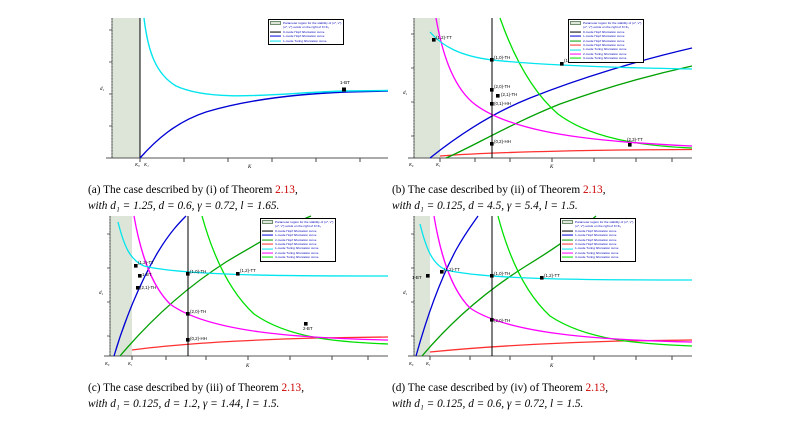  Describe the element at coordinates (250, 358) in the screenshot. I see `x-ticks-c` at that location.